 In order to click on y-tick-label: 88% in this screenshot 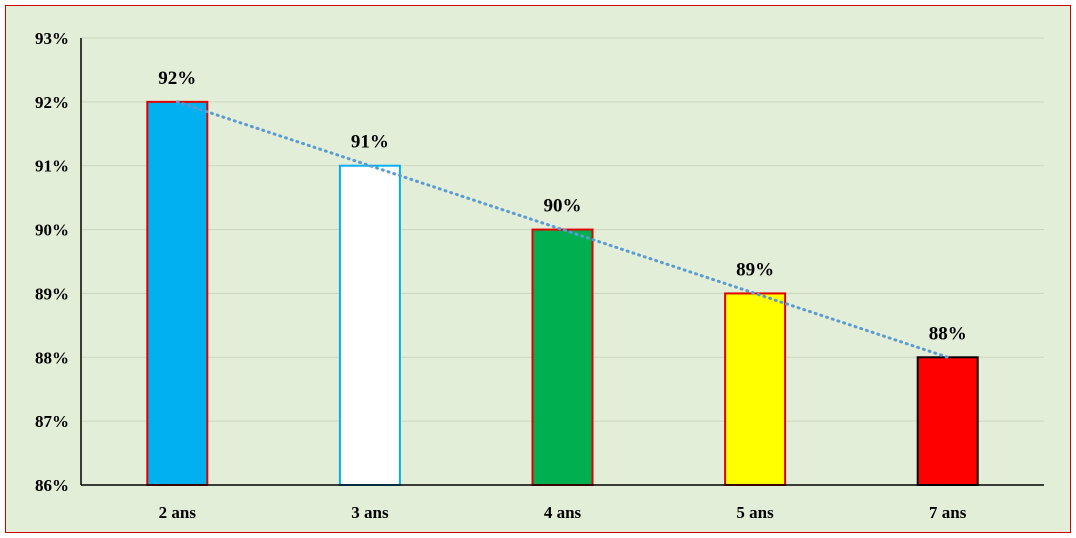, I will do `click(52, 357)`.